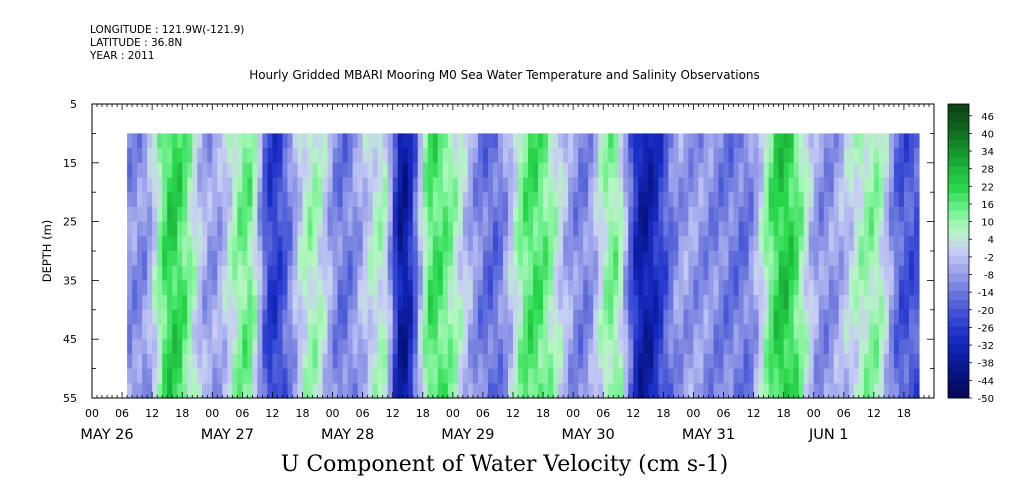 The width and height of the screenshot is (1009, 504). What do you see at coordinates (958, 144) in the screenshot?
I see `colorbar-segment` at bounding box center [958, 144].